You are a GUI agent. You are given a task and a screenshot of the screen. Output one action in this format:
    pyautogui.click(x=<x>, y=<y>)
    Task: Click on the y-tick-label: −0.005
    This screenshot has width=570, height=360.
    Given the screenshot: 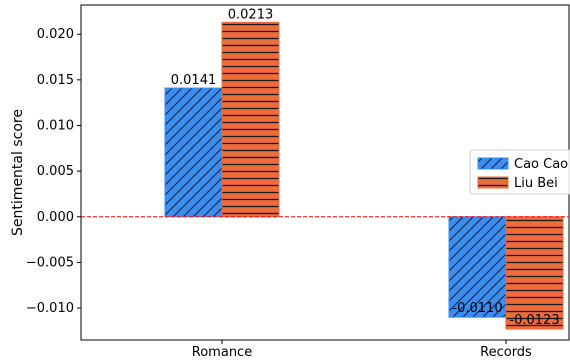 What is the action you would take?
    pyautogui.click(x=50, y=262)
    